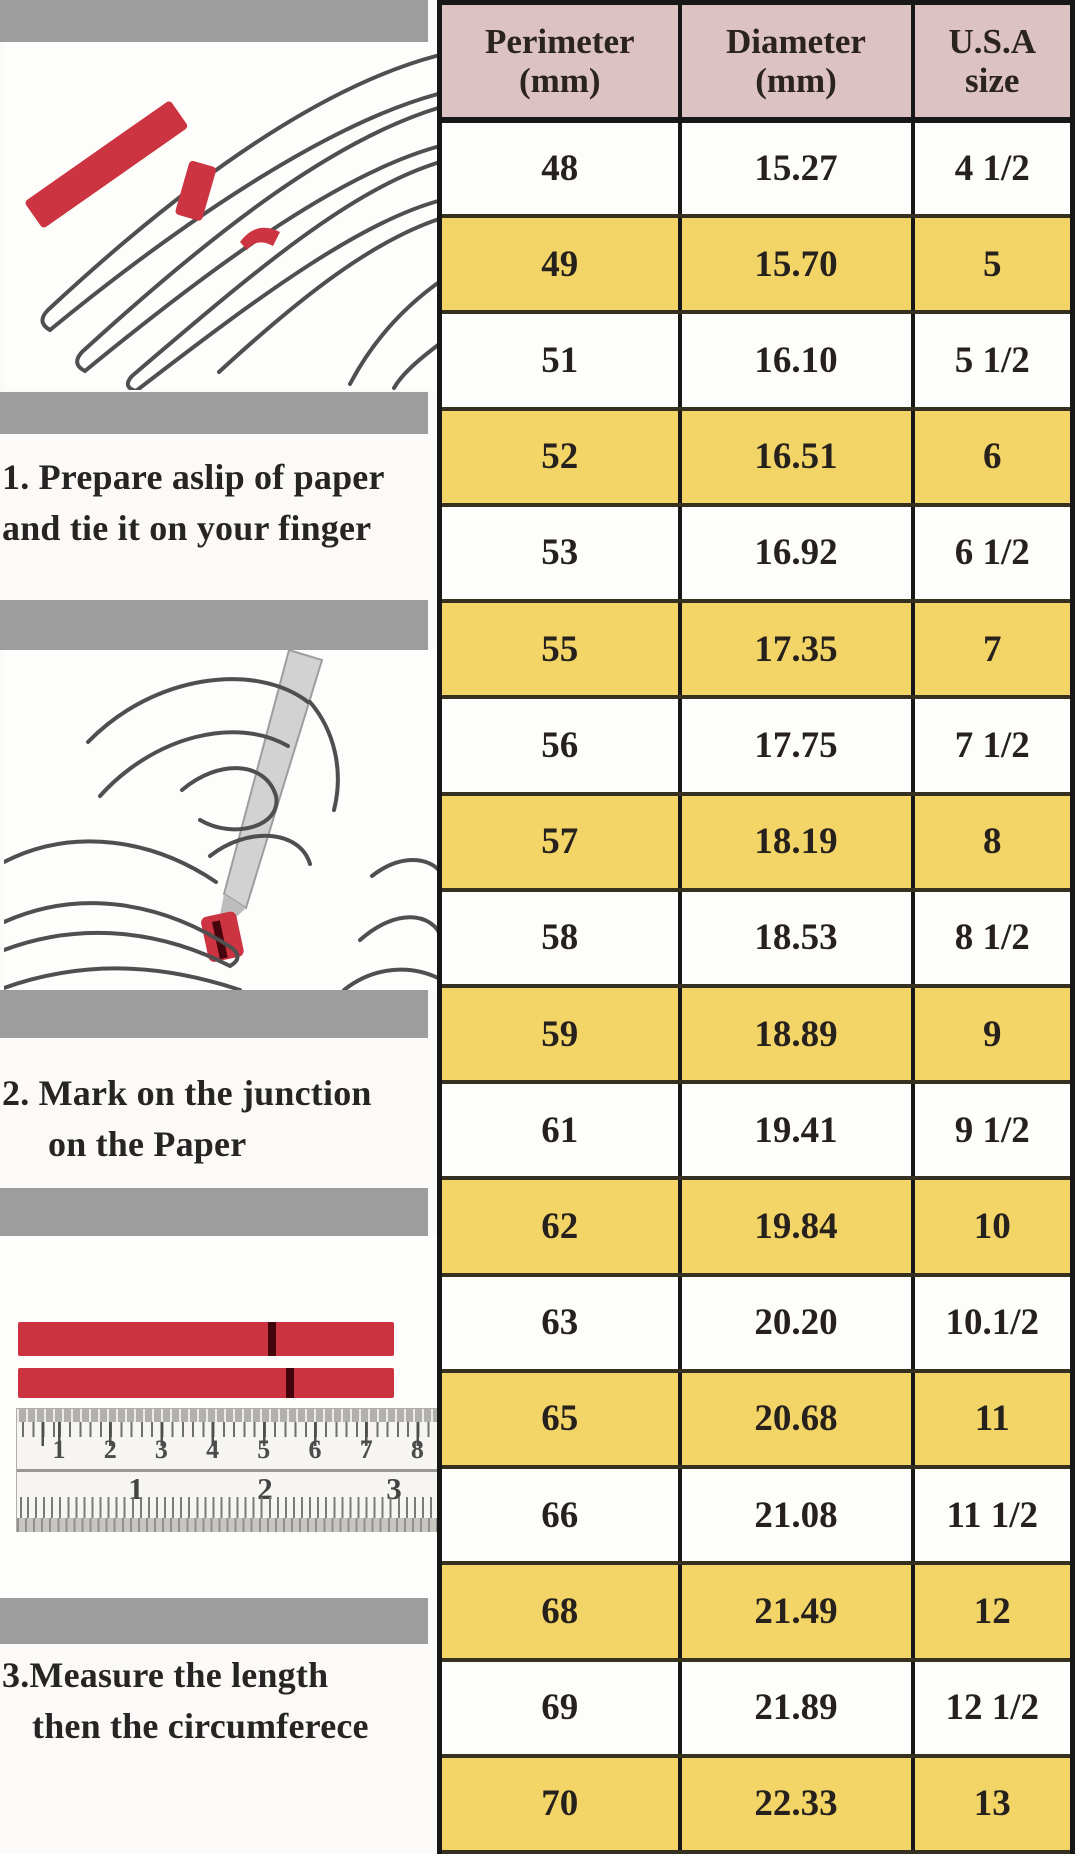 The image size is (1076, 1854). Describe the element at coordinates (264, 1449) in the screenshot. I see `ruler-cm-label: 5` at that location.